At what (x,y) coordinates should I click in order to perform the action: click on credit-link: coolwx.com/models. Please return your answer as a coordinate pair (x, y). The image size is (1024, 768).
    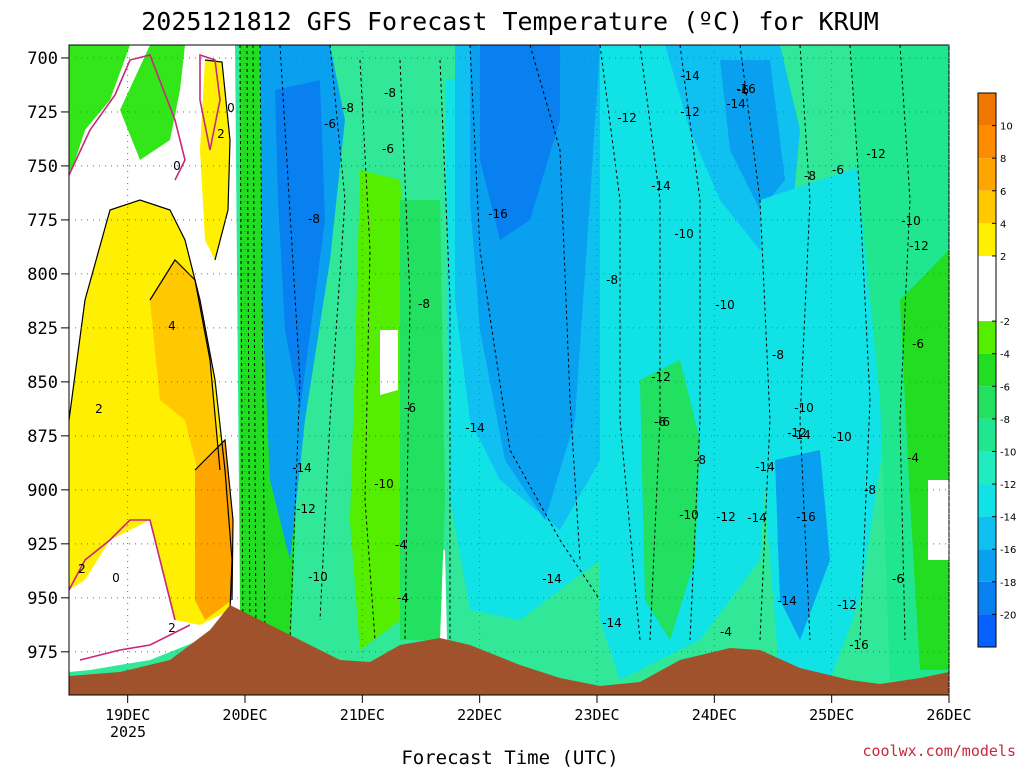
    Looking at the image, I should click on (939, 751).